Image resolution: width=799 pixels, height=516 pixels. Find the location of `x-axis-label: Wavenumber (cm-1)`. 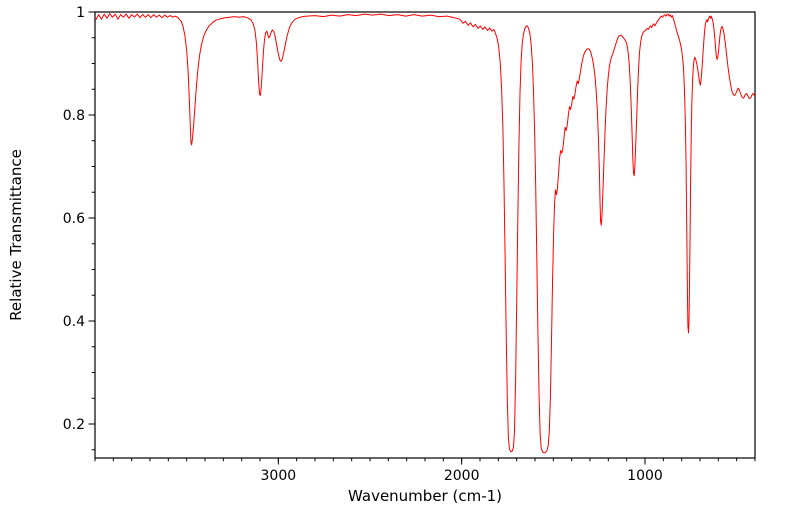

x-axis-label: Wavenumber (cm-1) is located at coordinates (425, 496).